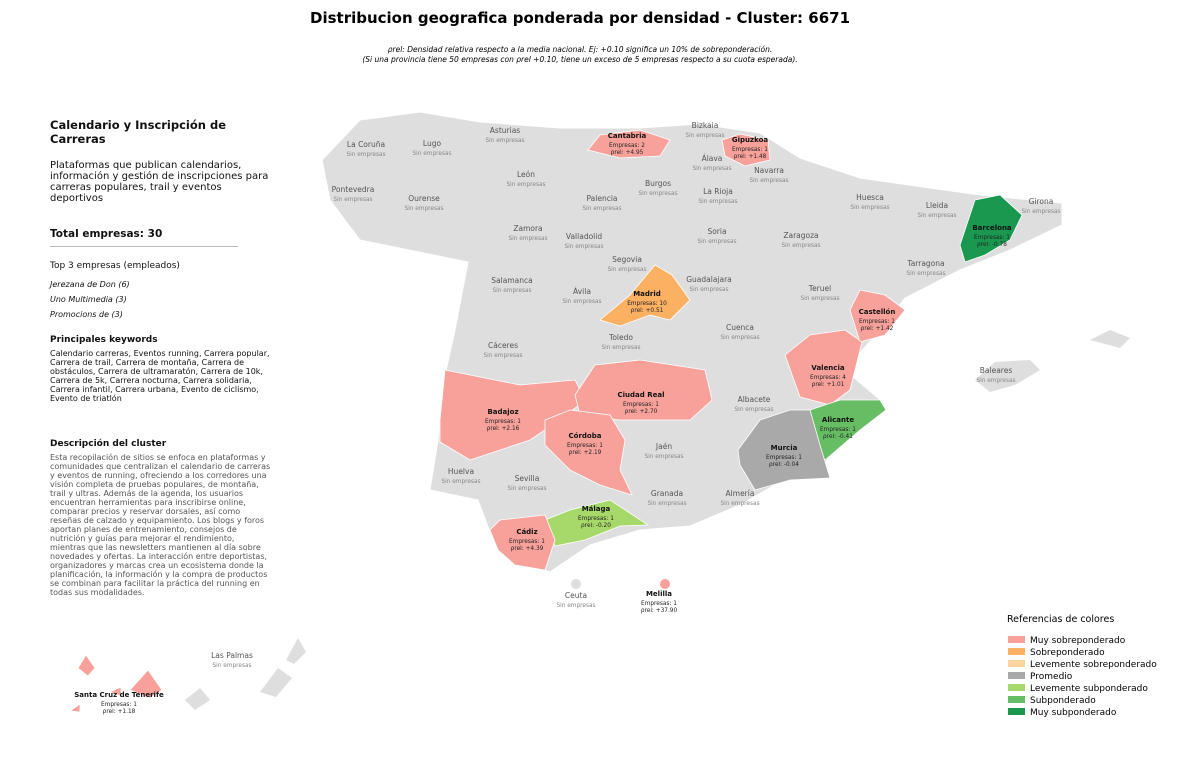 The width and height of the screenshot is (1200, 761). I want to click on province-name: Cantabria, so click(627, 136).